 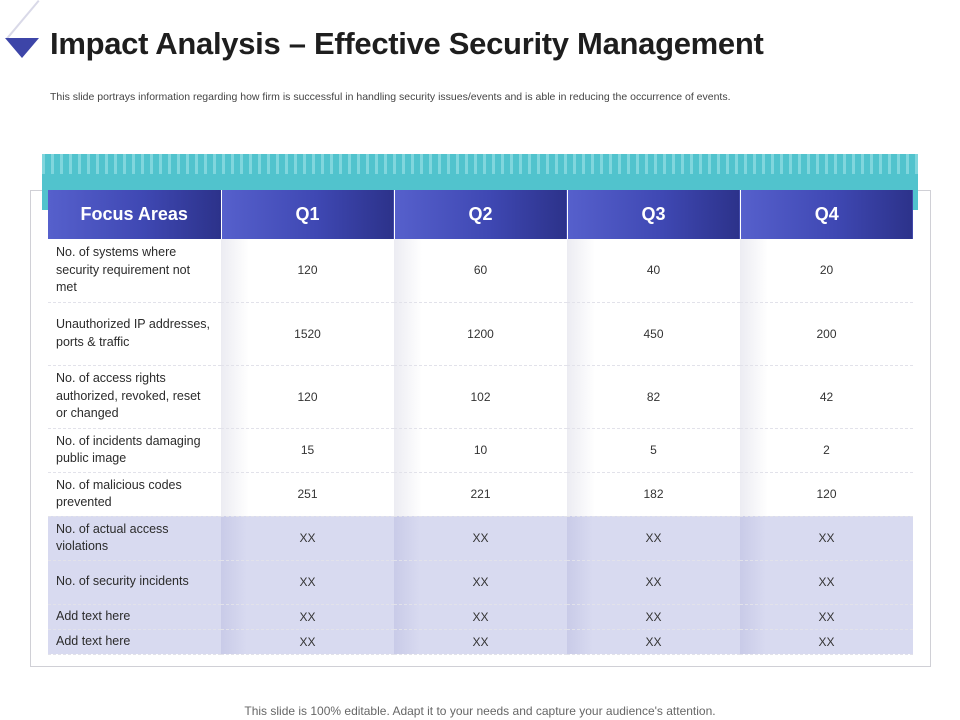 I want to click on focus-area-cell: No. of incidents damaging public image, so click(x=134, y=450).